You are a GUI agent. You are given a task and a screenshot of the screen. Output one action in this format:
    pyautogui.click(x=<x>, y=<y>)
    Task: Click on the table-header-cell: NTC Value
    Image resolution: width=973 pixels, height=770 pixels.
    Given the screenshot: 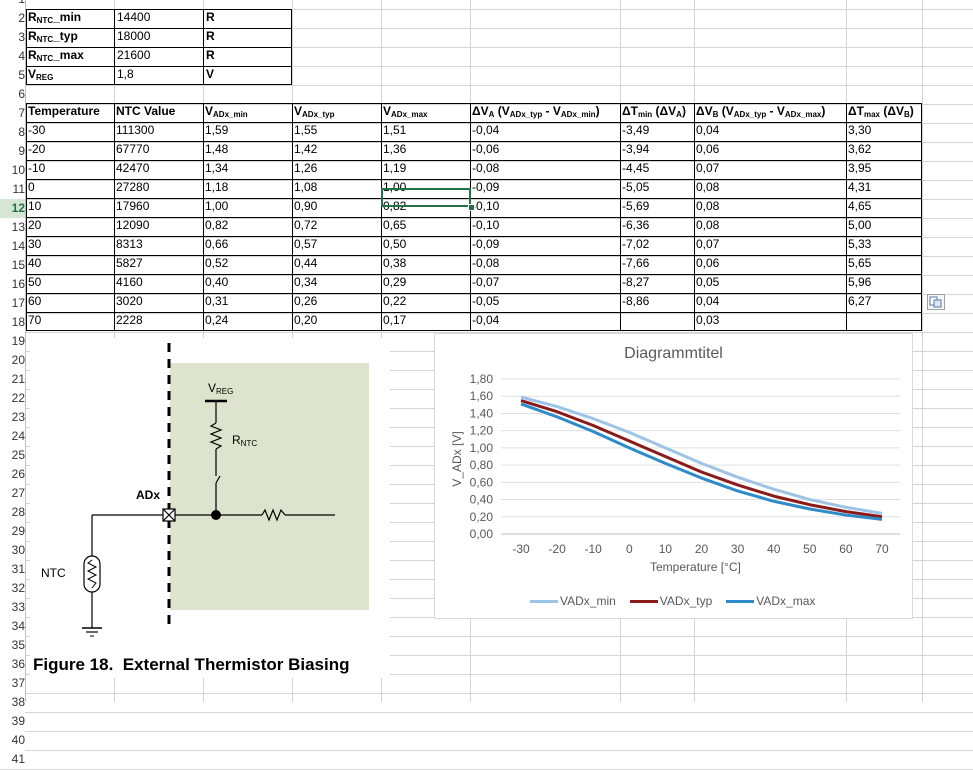 What is the action you would take?
    pyautogui.click(x=144, y=111)
    